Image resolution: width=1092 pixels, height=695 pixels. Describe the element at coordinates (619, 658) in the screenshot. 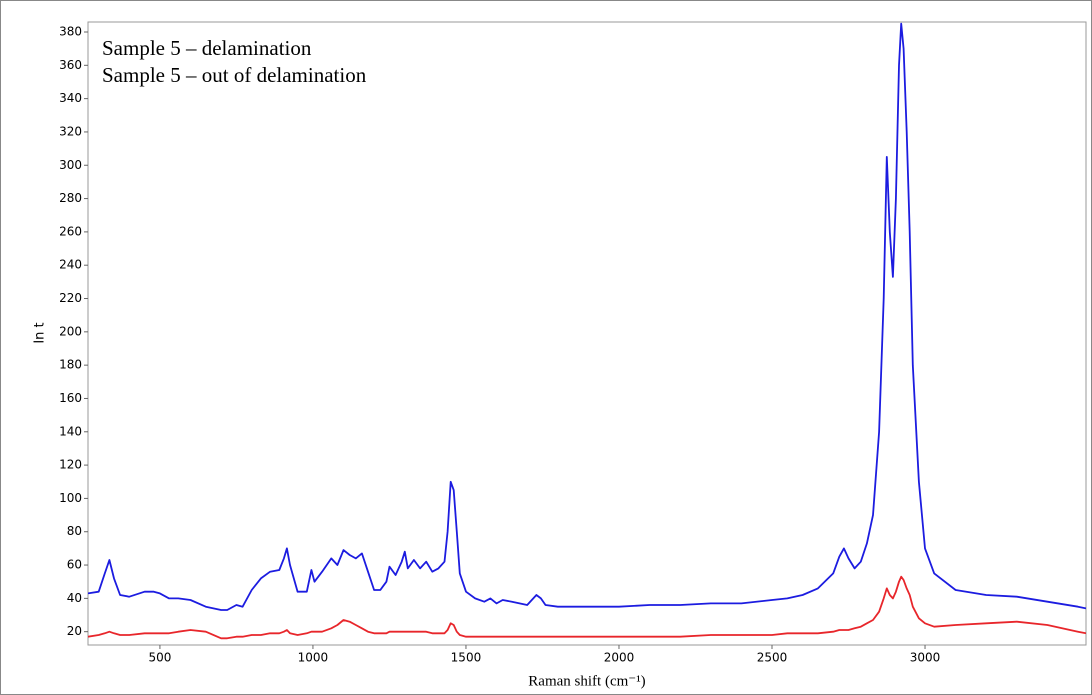

I see `x-tick-label: 2000` at that location.